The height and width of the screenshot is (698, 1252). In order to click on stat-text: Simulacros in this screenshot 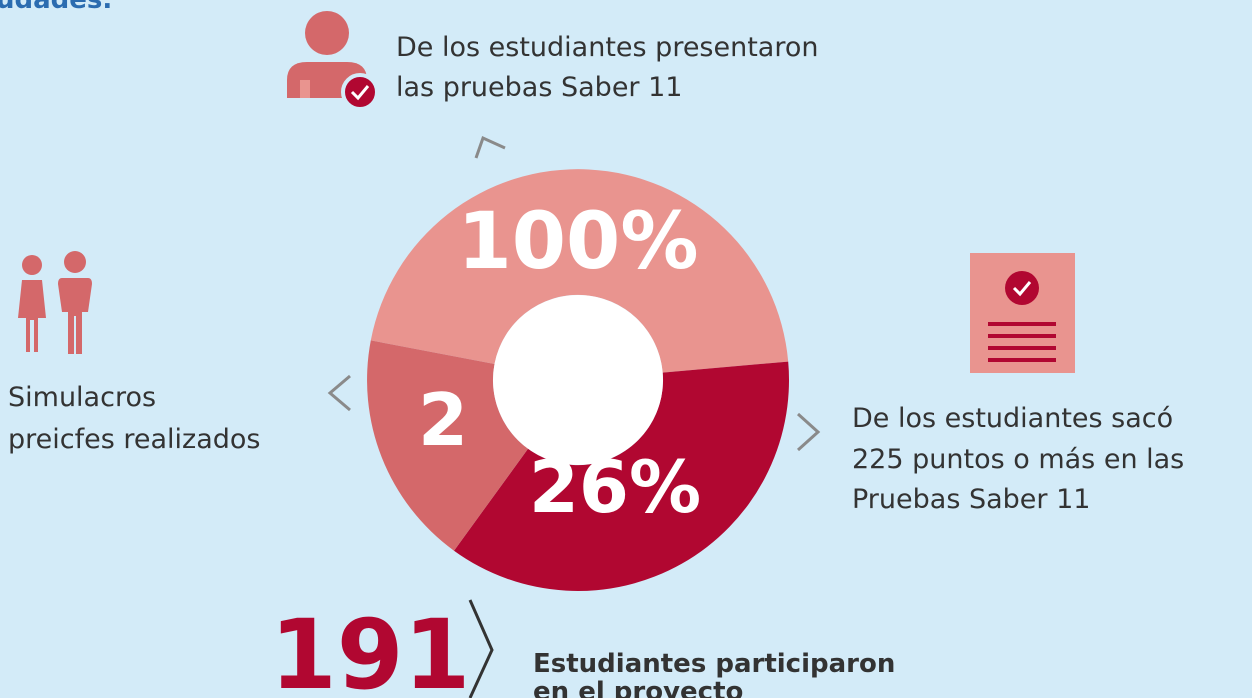, I will do `click(82, 397)`.